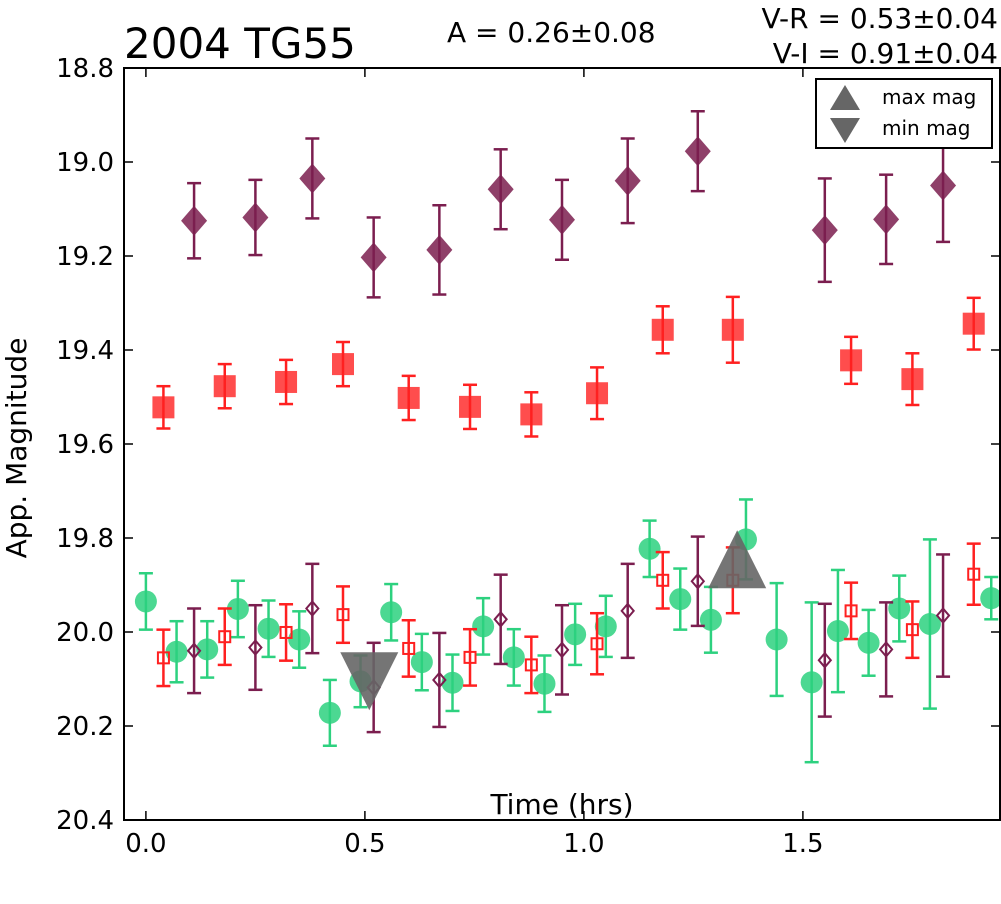 The image size is (1001, 904). Describe the element at coordinates (904, 113) in the screenshot. I see `legend: max mag min mag` at that location.